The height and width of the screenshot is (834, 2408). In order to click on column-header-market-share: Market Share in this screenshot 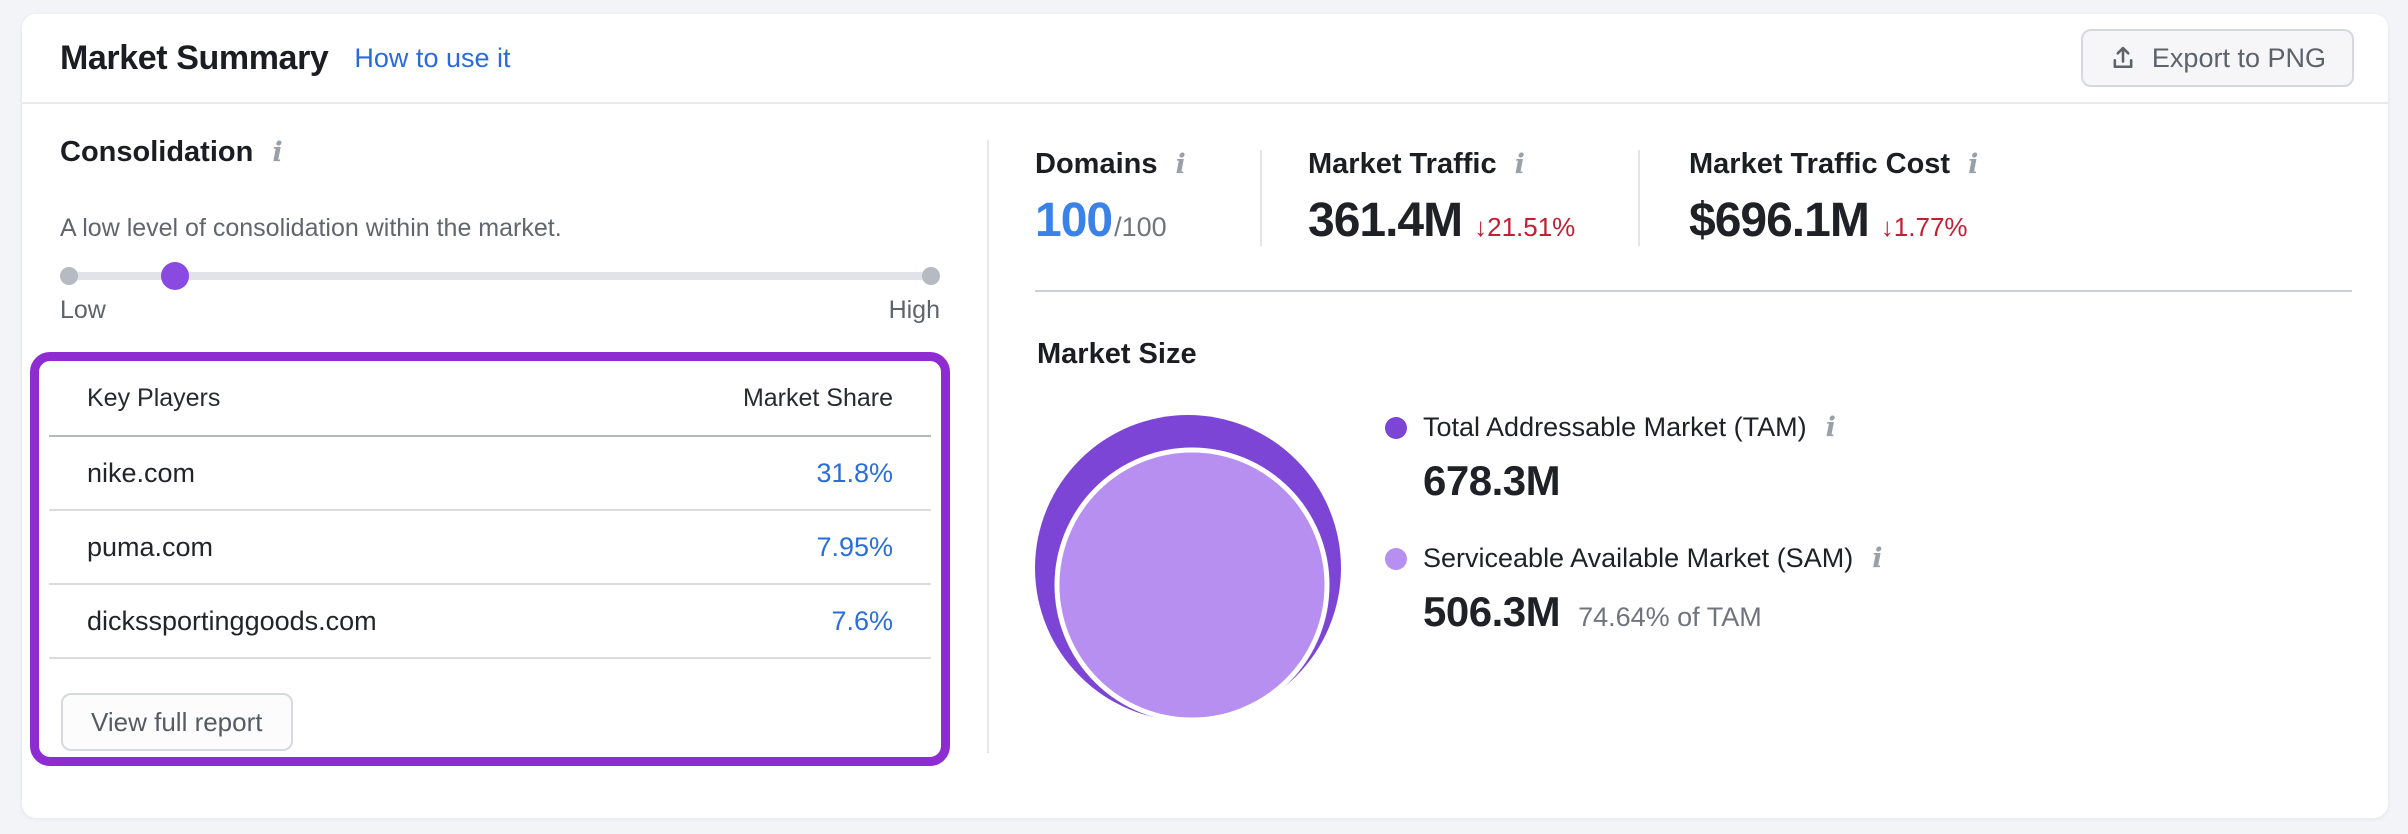, I will do `click(817, 397)`.